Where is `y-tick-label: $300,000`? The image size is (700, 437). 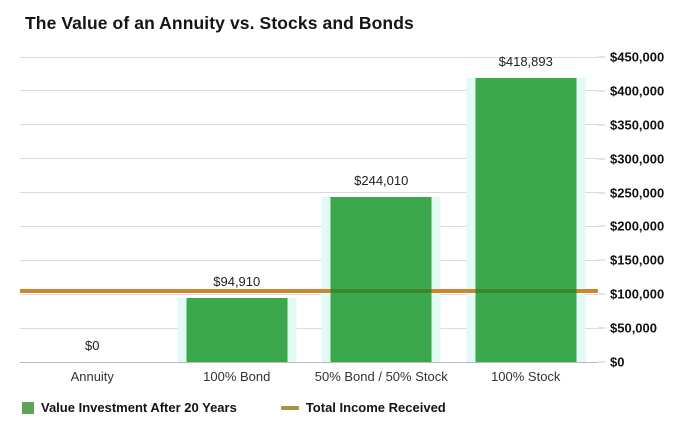
y-tick-label: $300,000 is located at coordinates (637, 159).